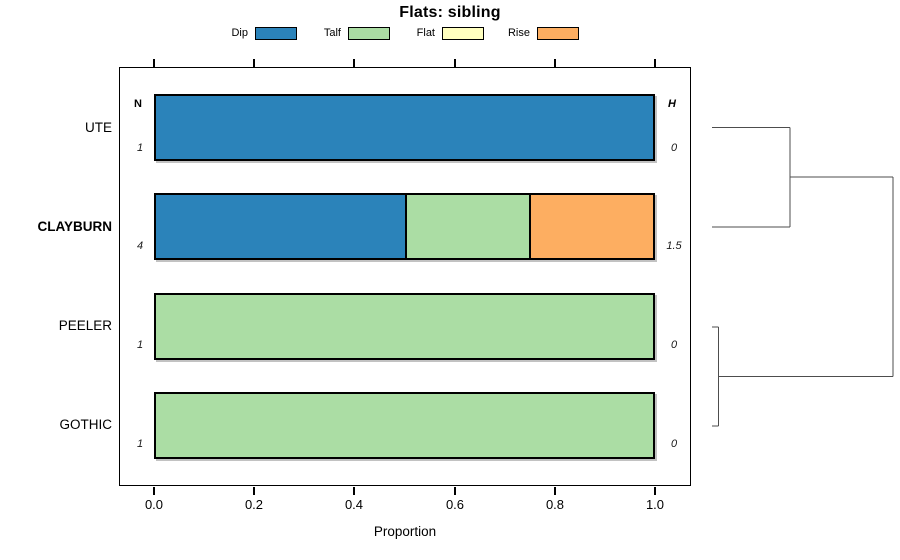 This screenshot has width=900, height=560. I want to click on x-axis-tick-label: 0.2, so click(254, 504).